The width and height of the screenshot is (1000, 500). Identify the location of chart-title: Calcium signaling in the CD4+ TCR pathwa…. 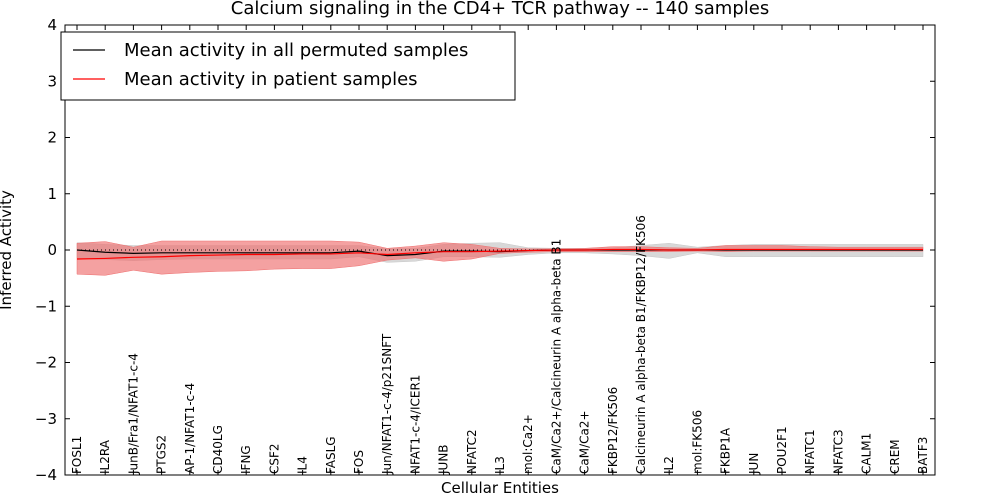
(500, 9).